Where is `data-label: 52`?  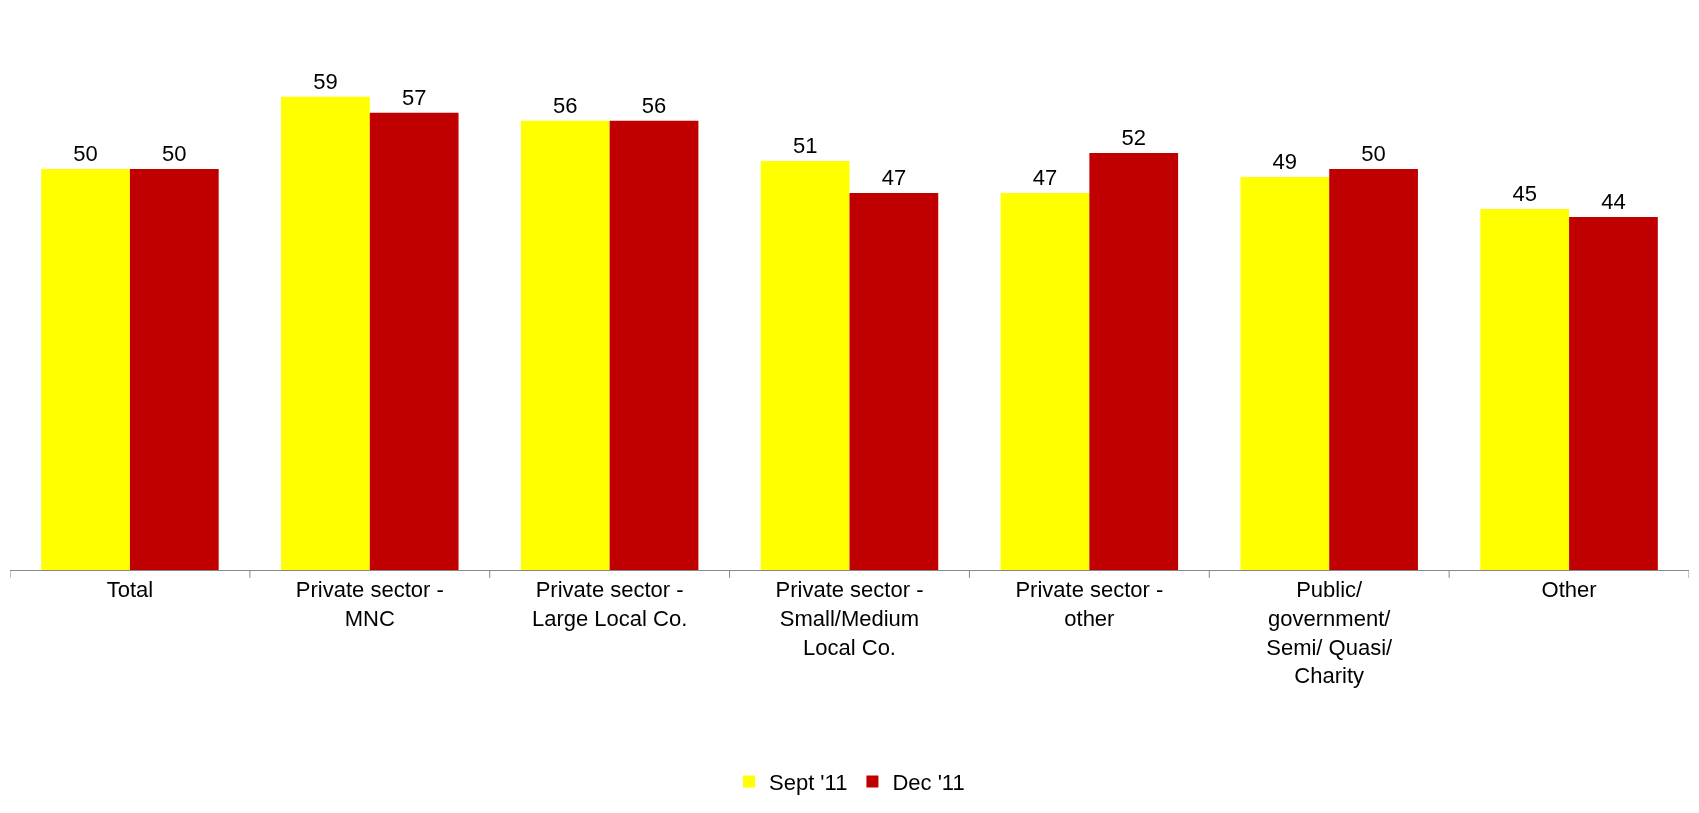
data-label: 52 is located at coordinates (1133, 137).